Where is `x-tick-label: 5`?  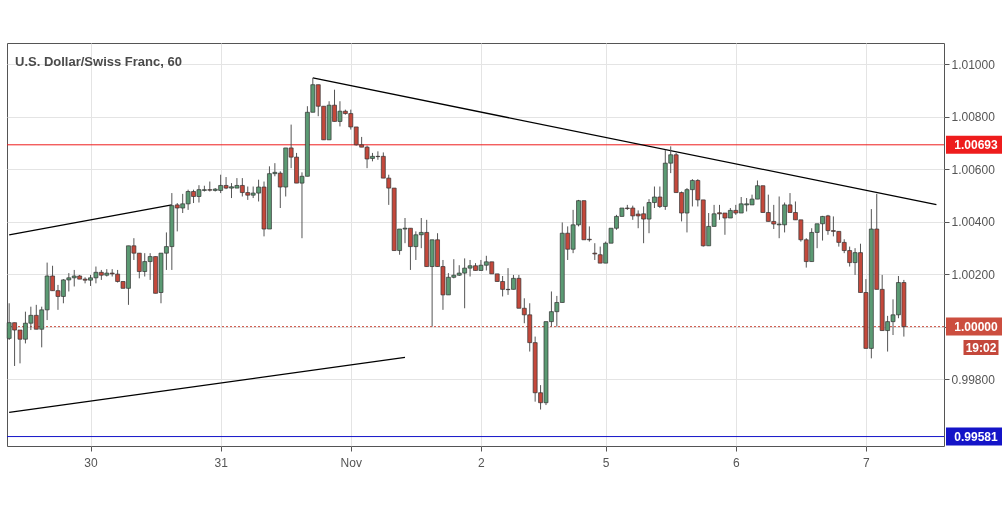 x-tick-label: 5 is located at coordinates (606, 462).